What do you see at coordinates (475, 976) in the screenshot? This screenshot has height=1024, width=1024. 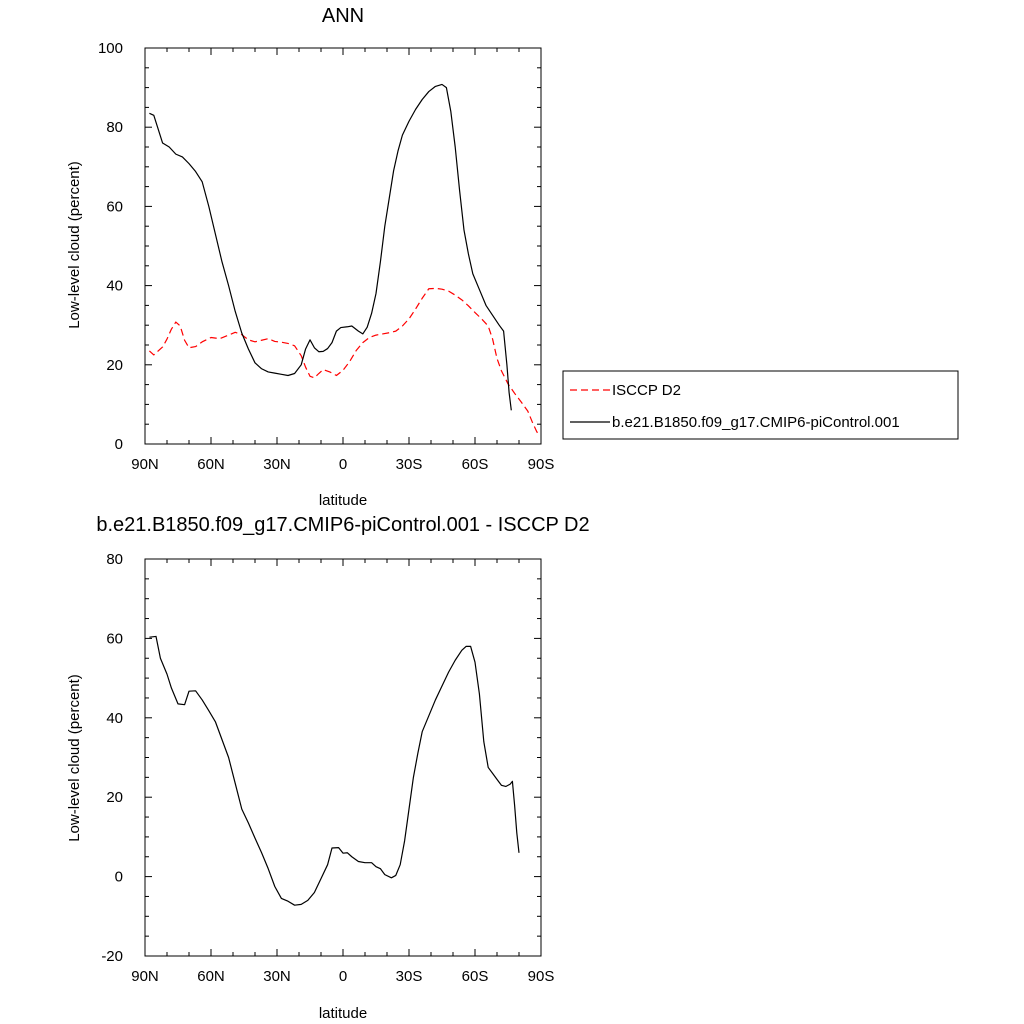 I see `bottom-x-tick-label: 60S` at bounding box center [475, 976].